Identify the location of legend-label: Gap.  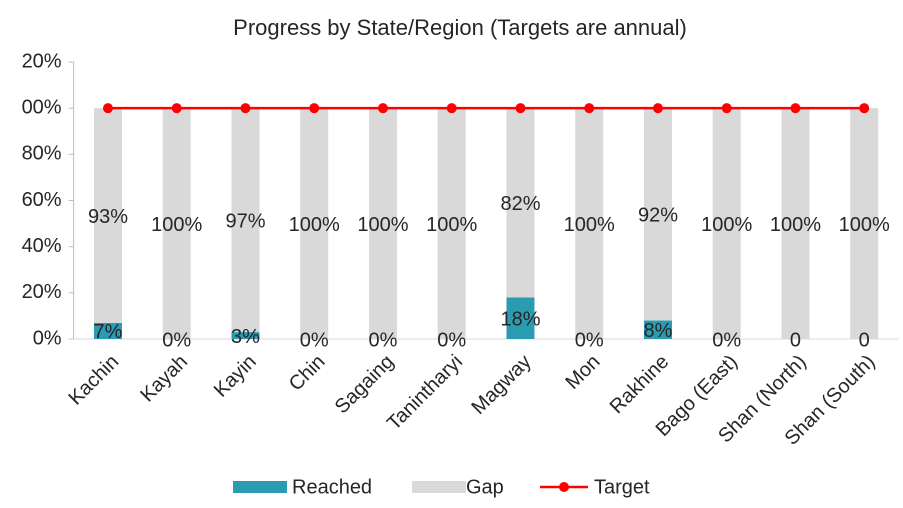
(485, 487).